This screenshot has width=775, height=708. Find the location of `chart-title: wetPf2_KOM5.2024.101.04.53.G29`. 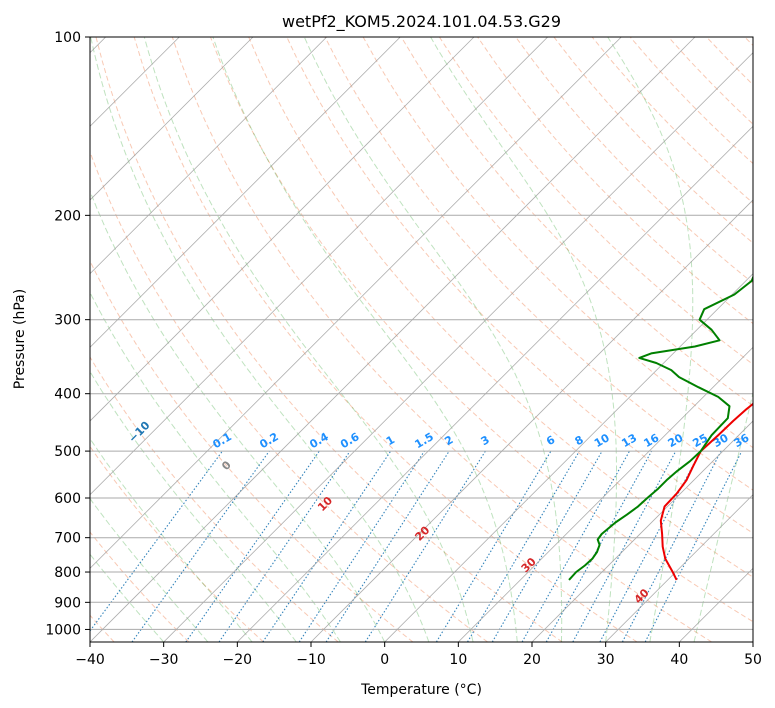

chart-title: wetPf2_KOM5.2024.101.04.53.G29 is located at coordinates (421, 22).